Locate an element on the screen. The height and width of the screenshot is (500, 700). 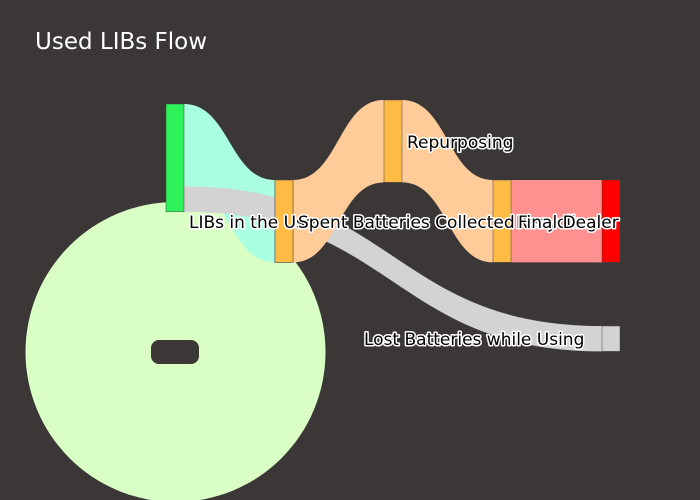
sankey-self-loop-hole is located at coordinates (175, 352).